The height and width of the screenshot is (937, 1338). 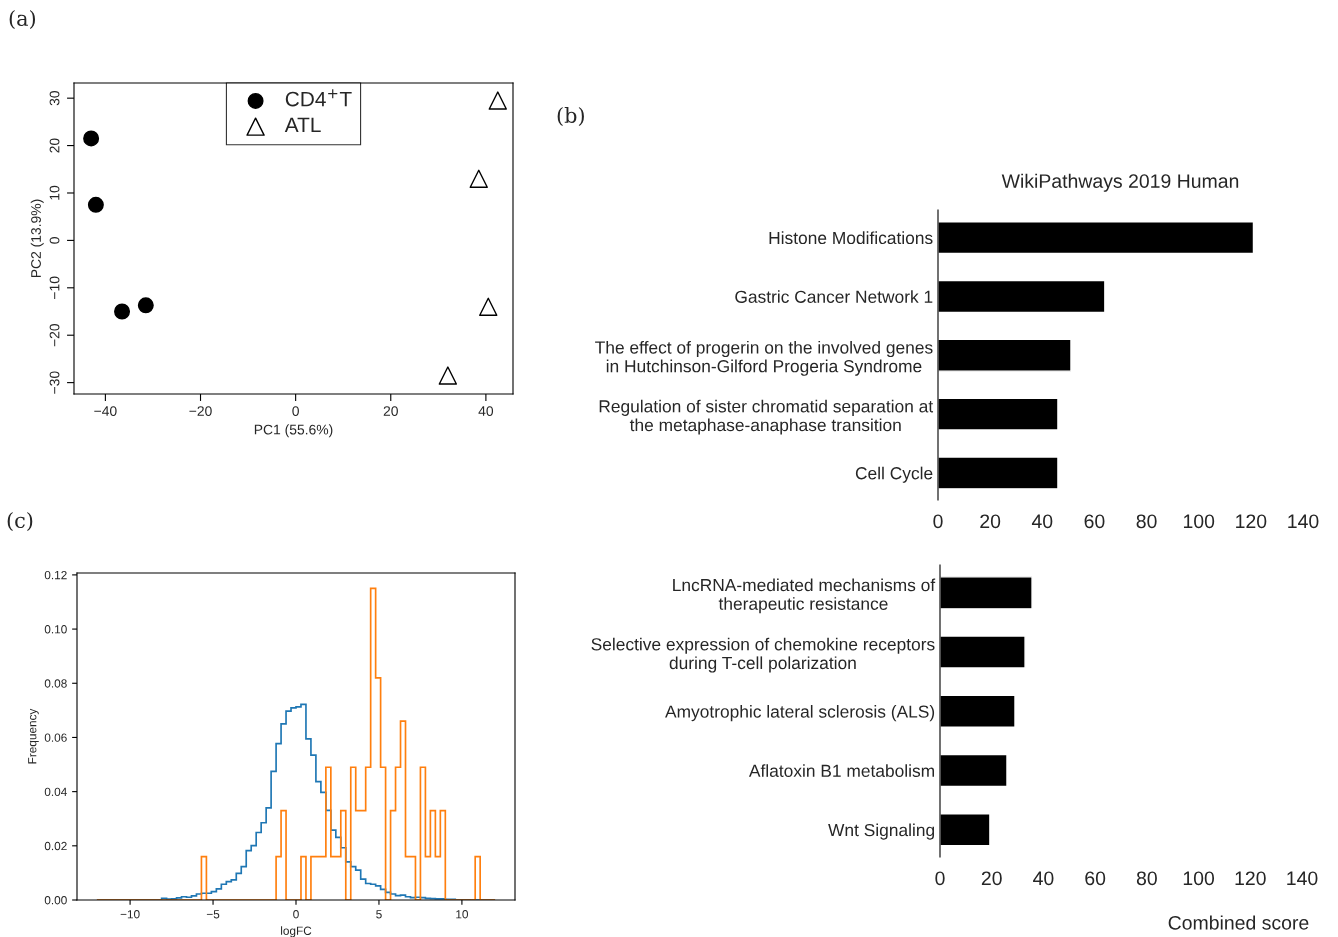 I want to click on y-tick-label: Aflatoxin B1 metabolism, so click(x=841, y=770).